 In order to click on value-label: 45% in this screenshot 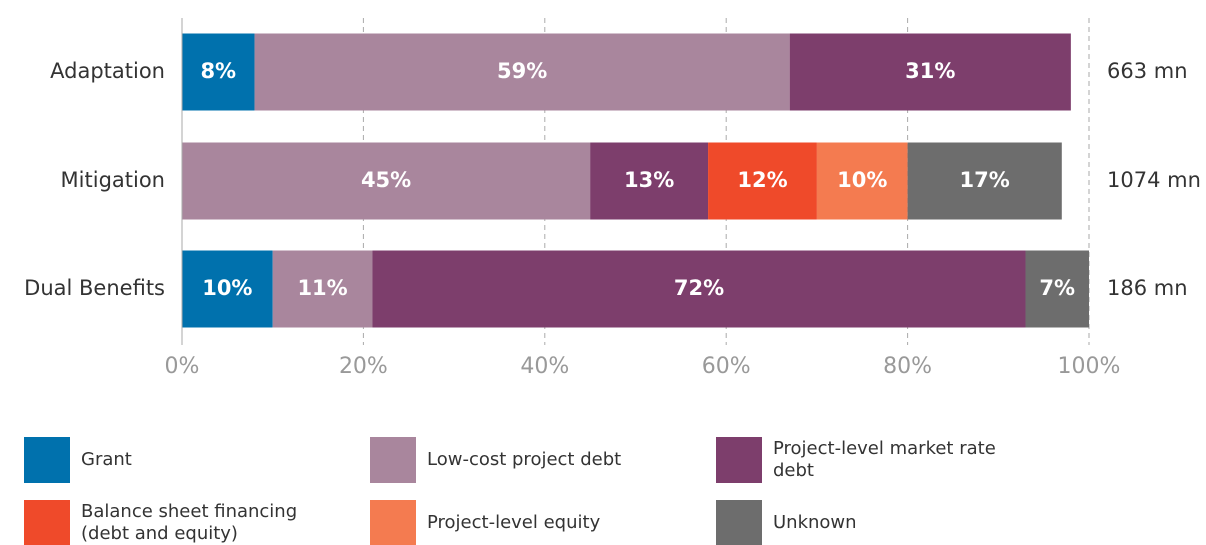, I will do `click(386, 180)`.